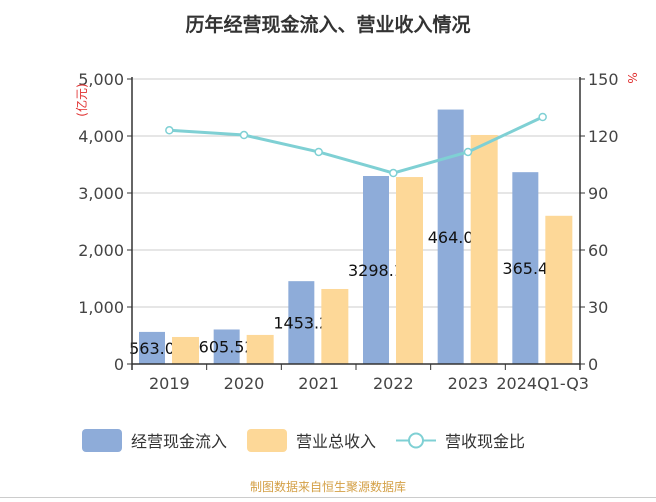  I want to click on chart-title: 历年经营现金流入、营业收入情况, so click(328, 25).